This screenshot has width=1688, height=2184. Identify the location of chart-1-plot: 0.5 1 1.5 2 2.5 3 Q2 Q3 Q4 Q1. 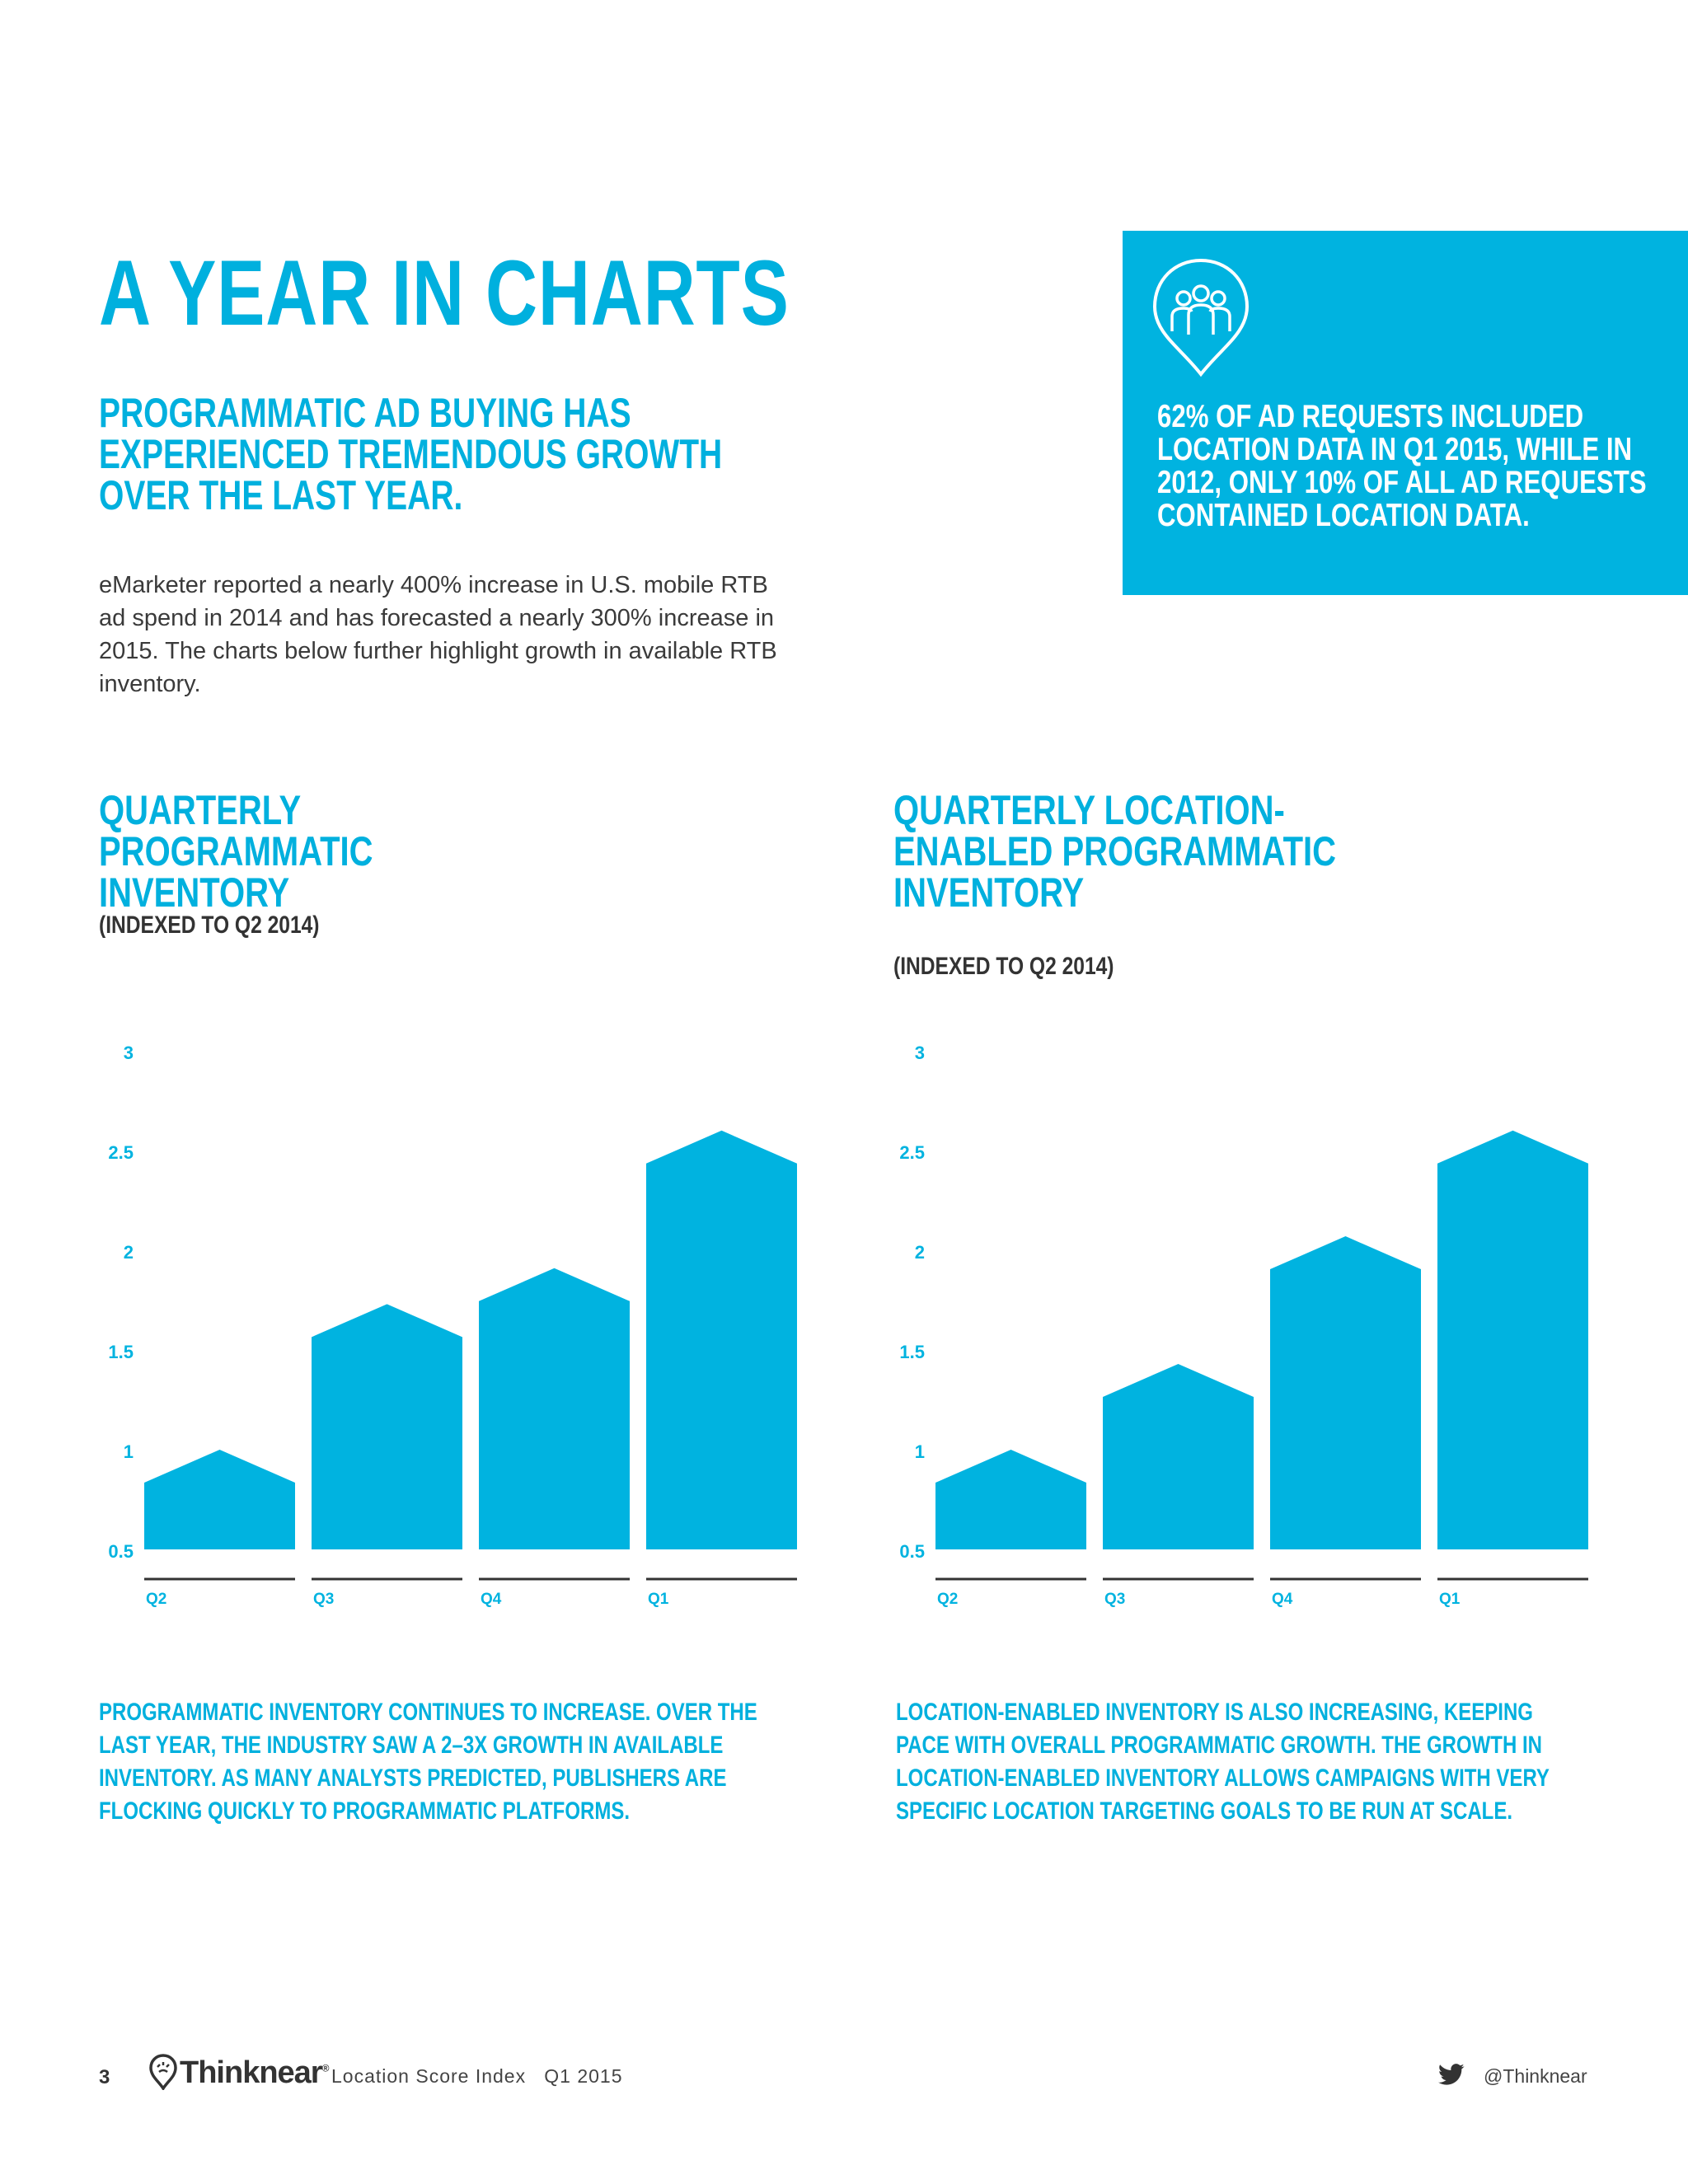
(452, 1325).